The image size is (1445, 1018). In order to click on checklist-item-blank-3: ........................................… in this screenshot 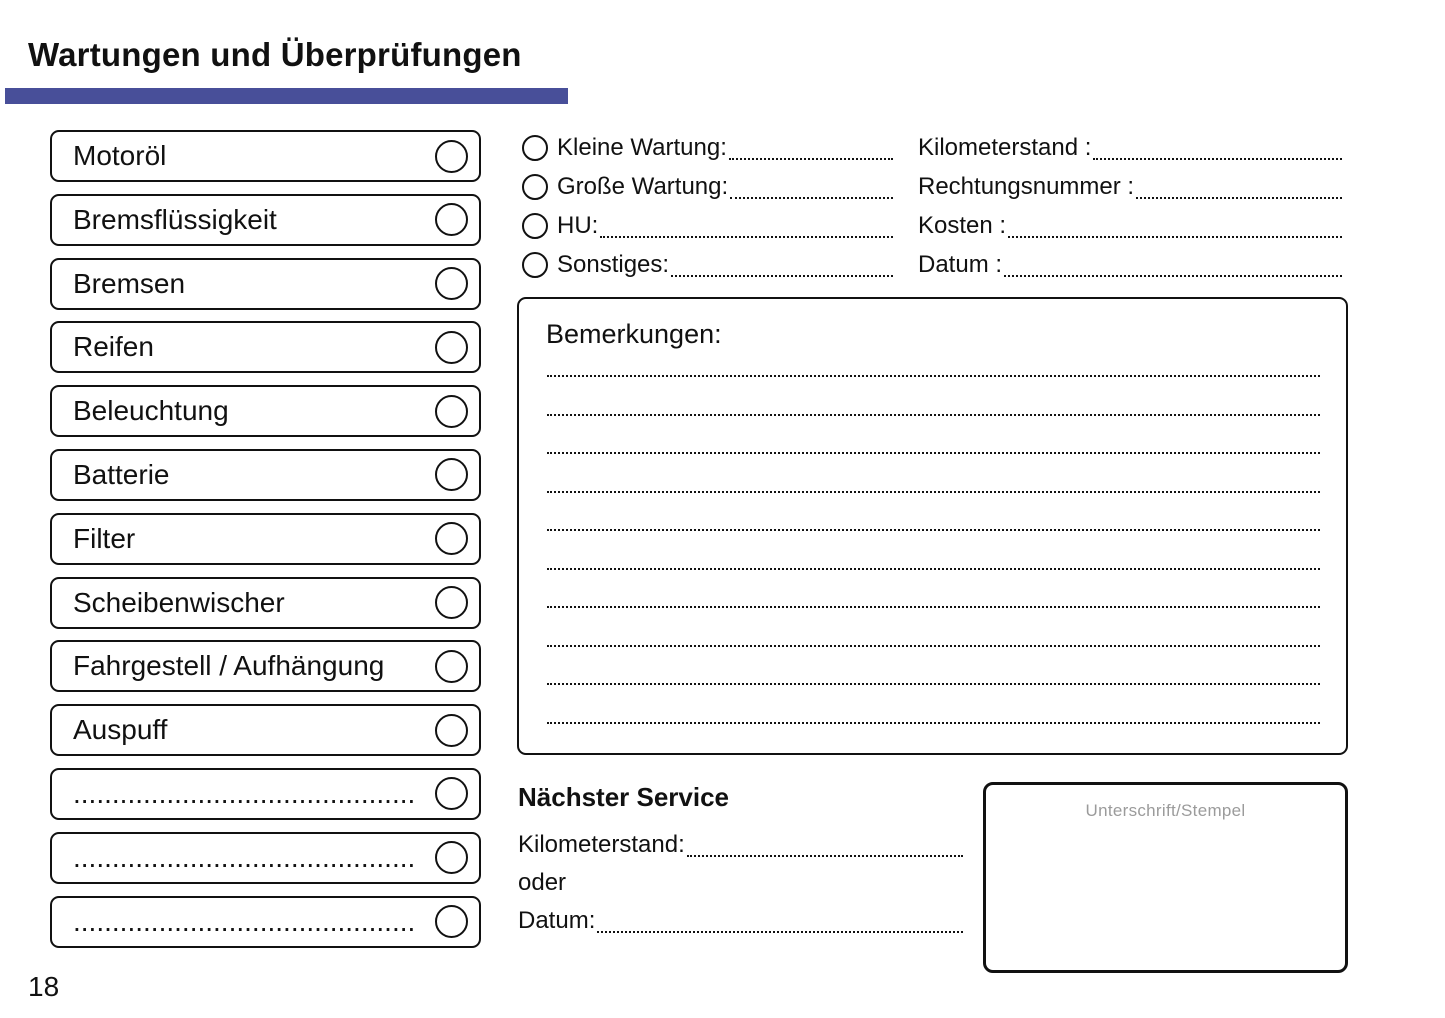, I will do `click(265, 921)`.